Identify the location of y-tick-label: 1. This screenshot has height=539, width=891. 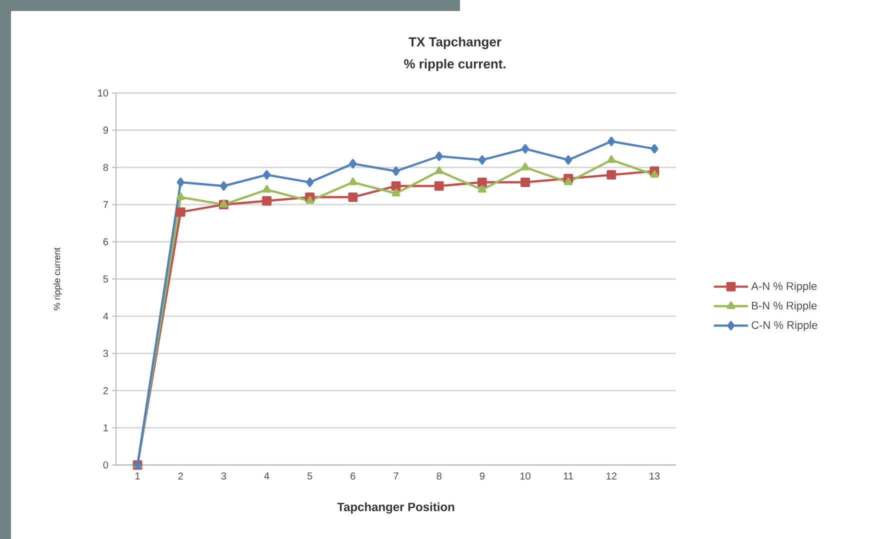
(106, 428).